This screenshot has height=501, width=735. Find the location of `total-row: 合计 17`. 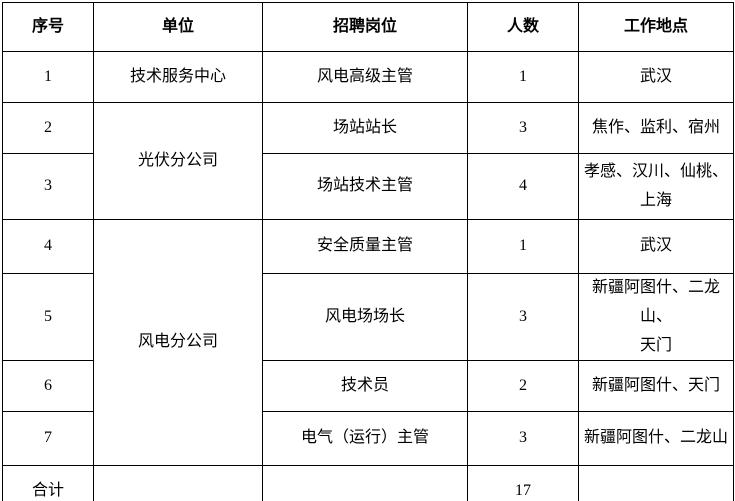

total-row: 合计 17 is located at coordinates (368, 483).